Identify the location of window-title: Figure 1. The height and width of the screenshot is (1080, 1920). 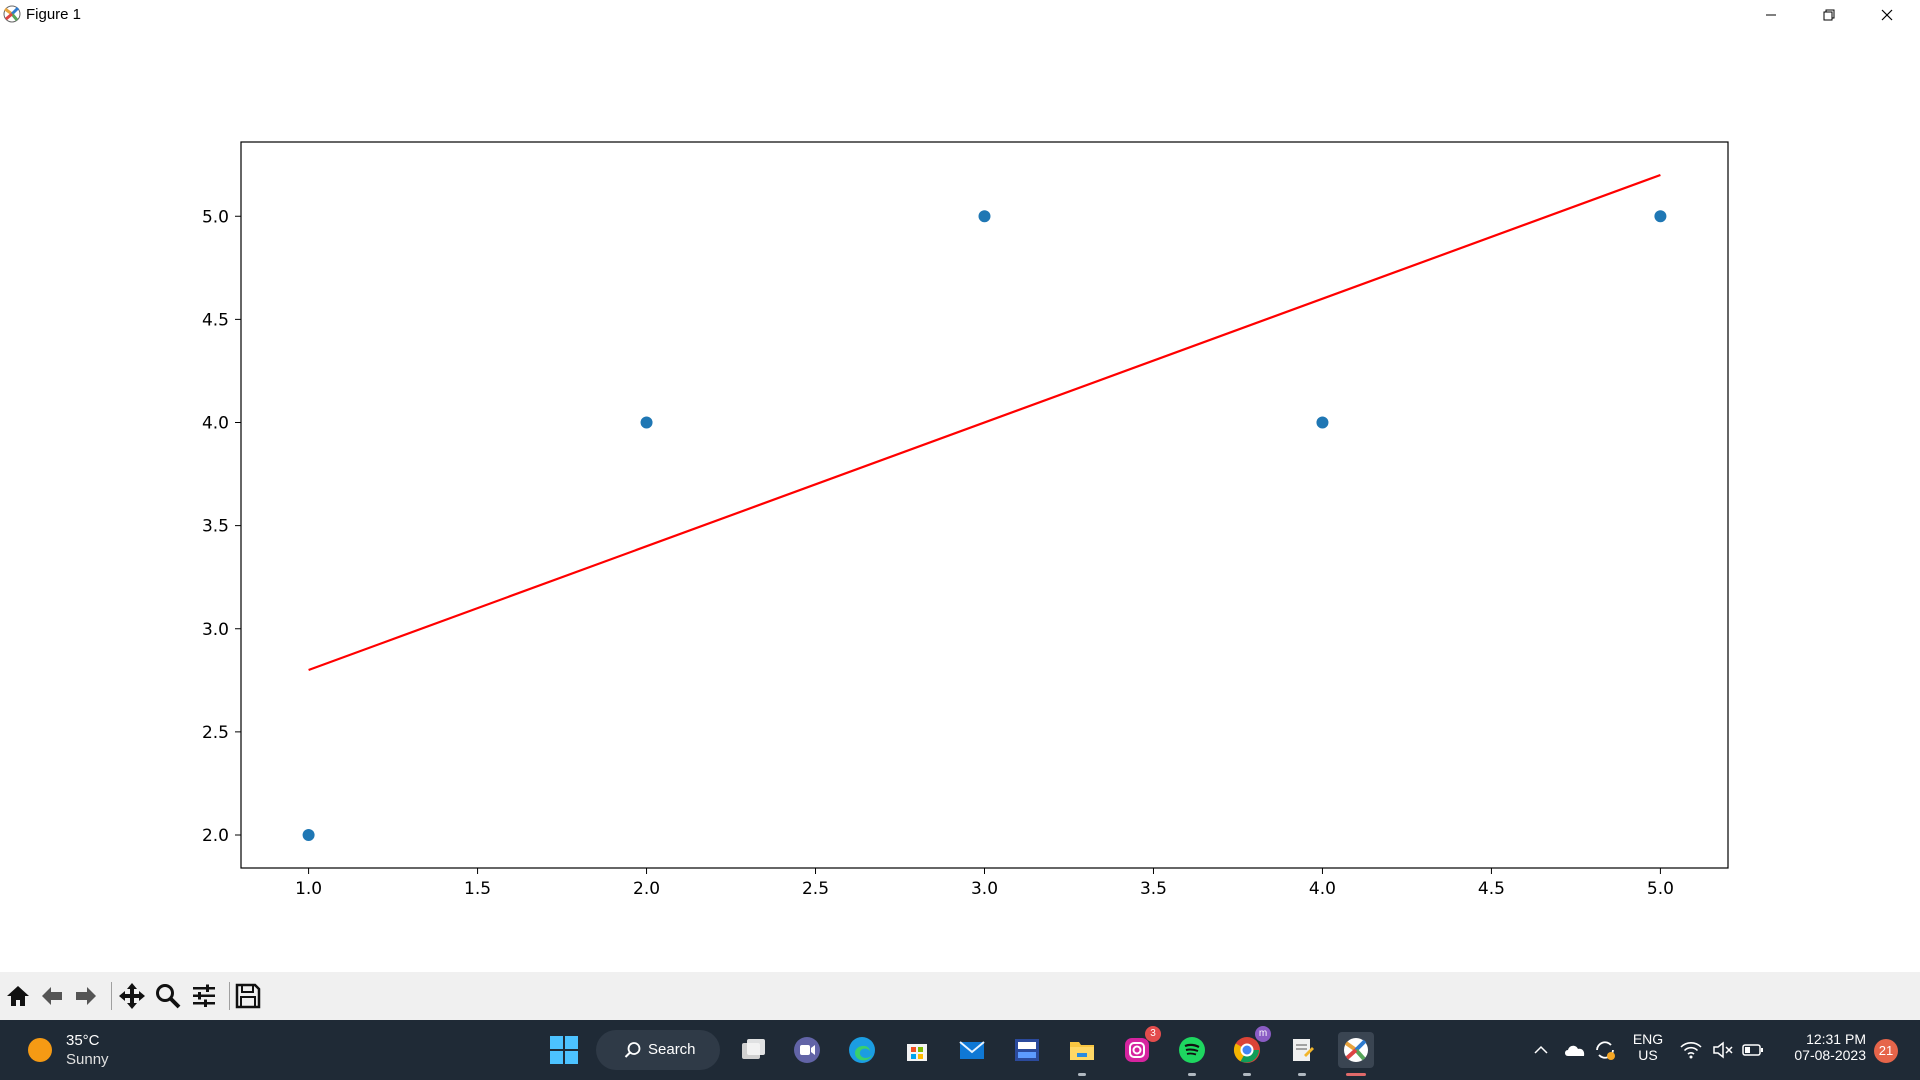
(54, 14).